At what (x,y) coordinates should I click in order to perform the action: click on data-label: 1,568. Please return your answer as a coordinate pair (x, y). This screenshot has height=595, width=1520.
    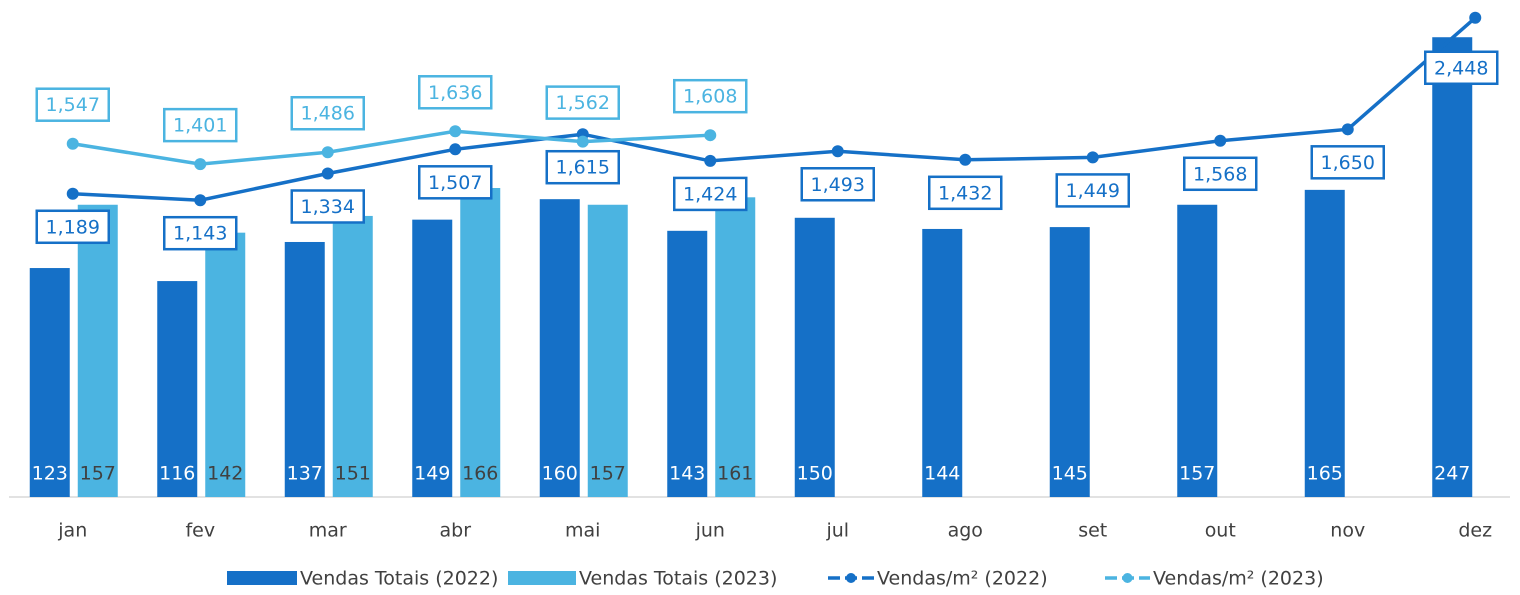
    Looking at the image, I should click on (1220, 174).